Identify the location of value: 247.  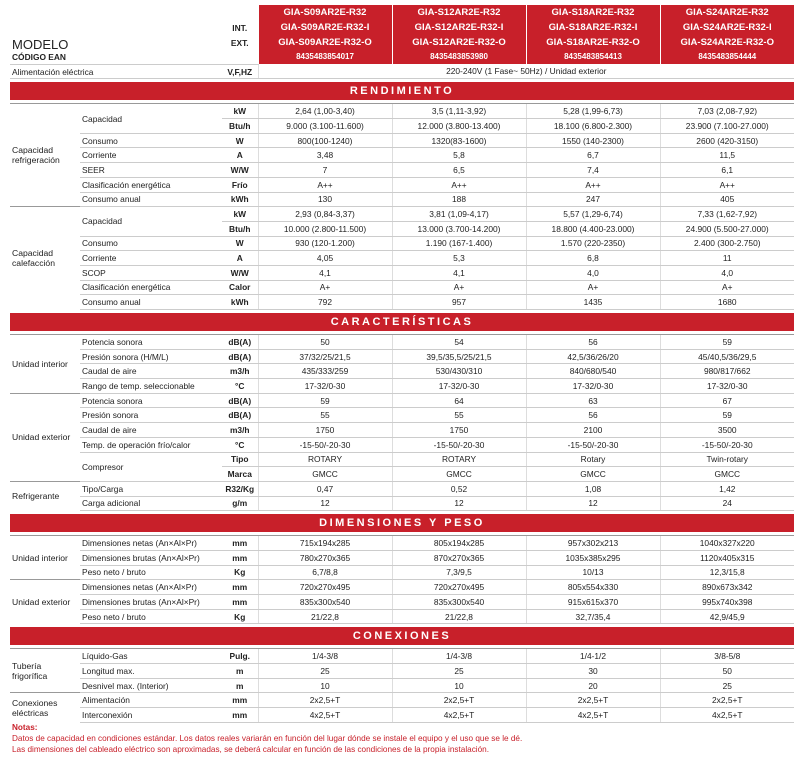
(592, 200).